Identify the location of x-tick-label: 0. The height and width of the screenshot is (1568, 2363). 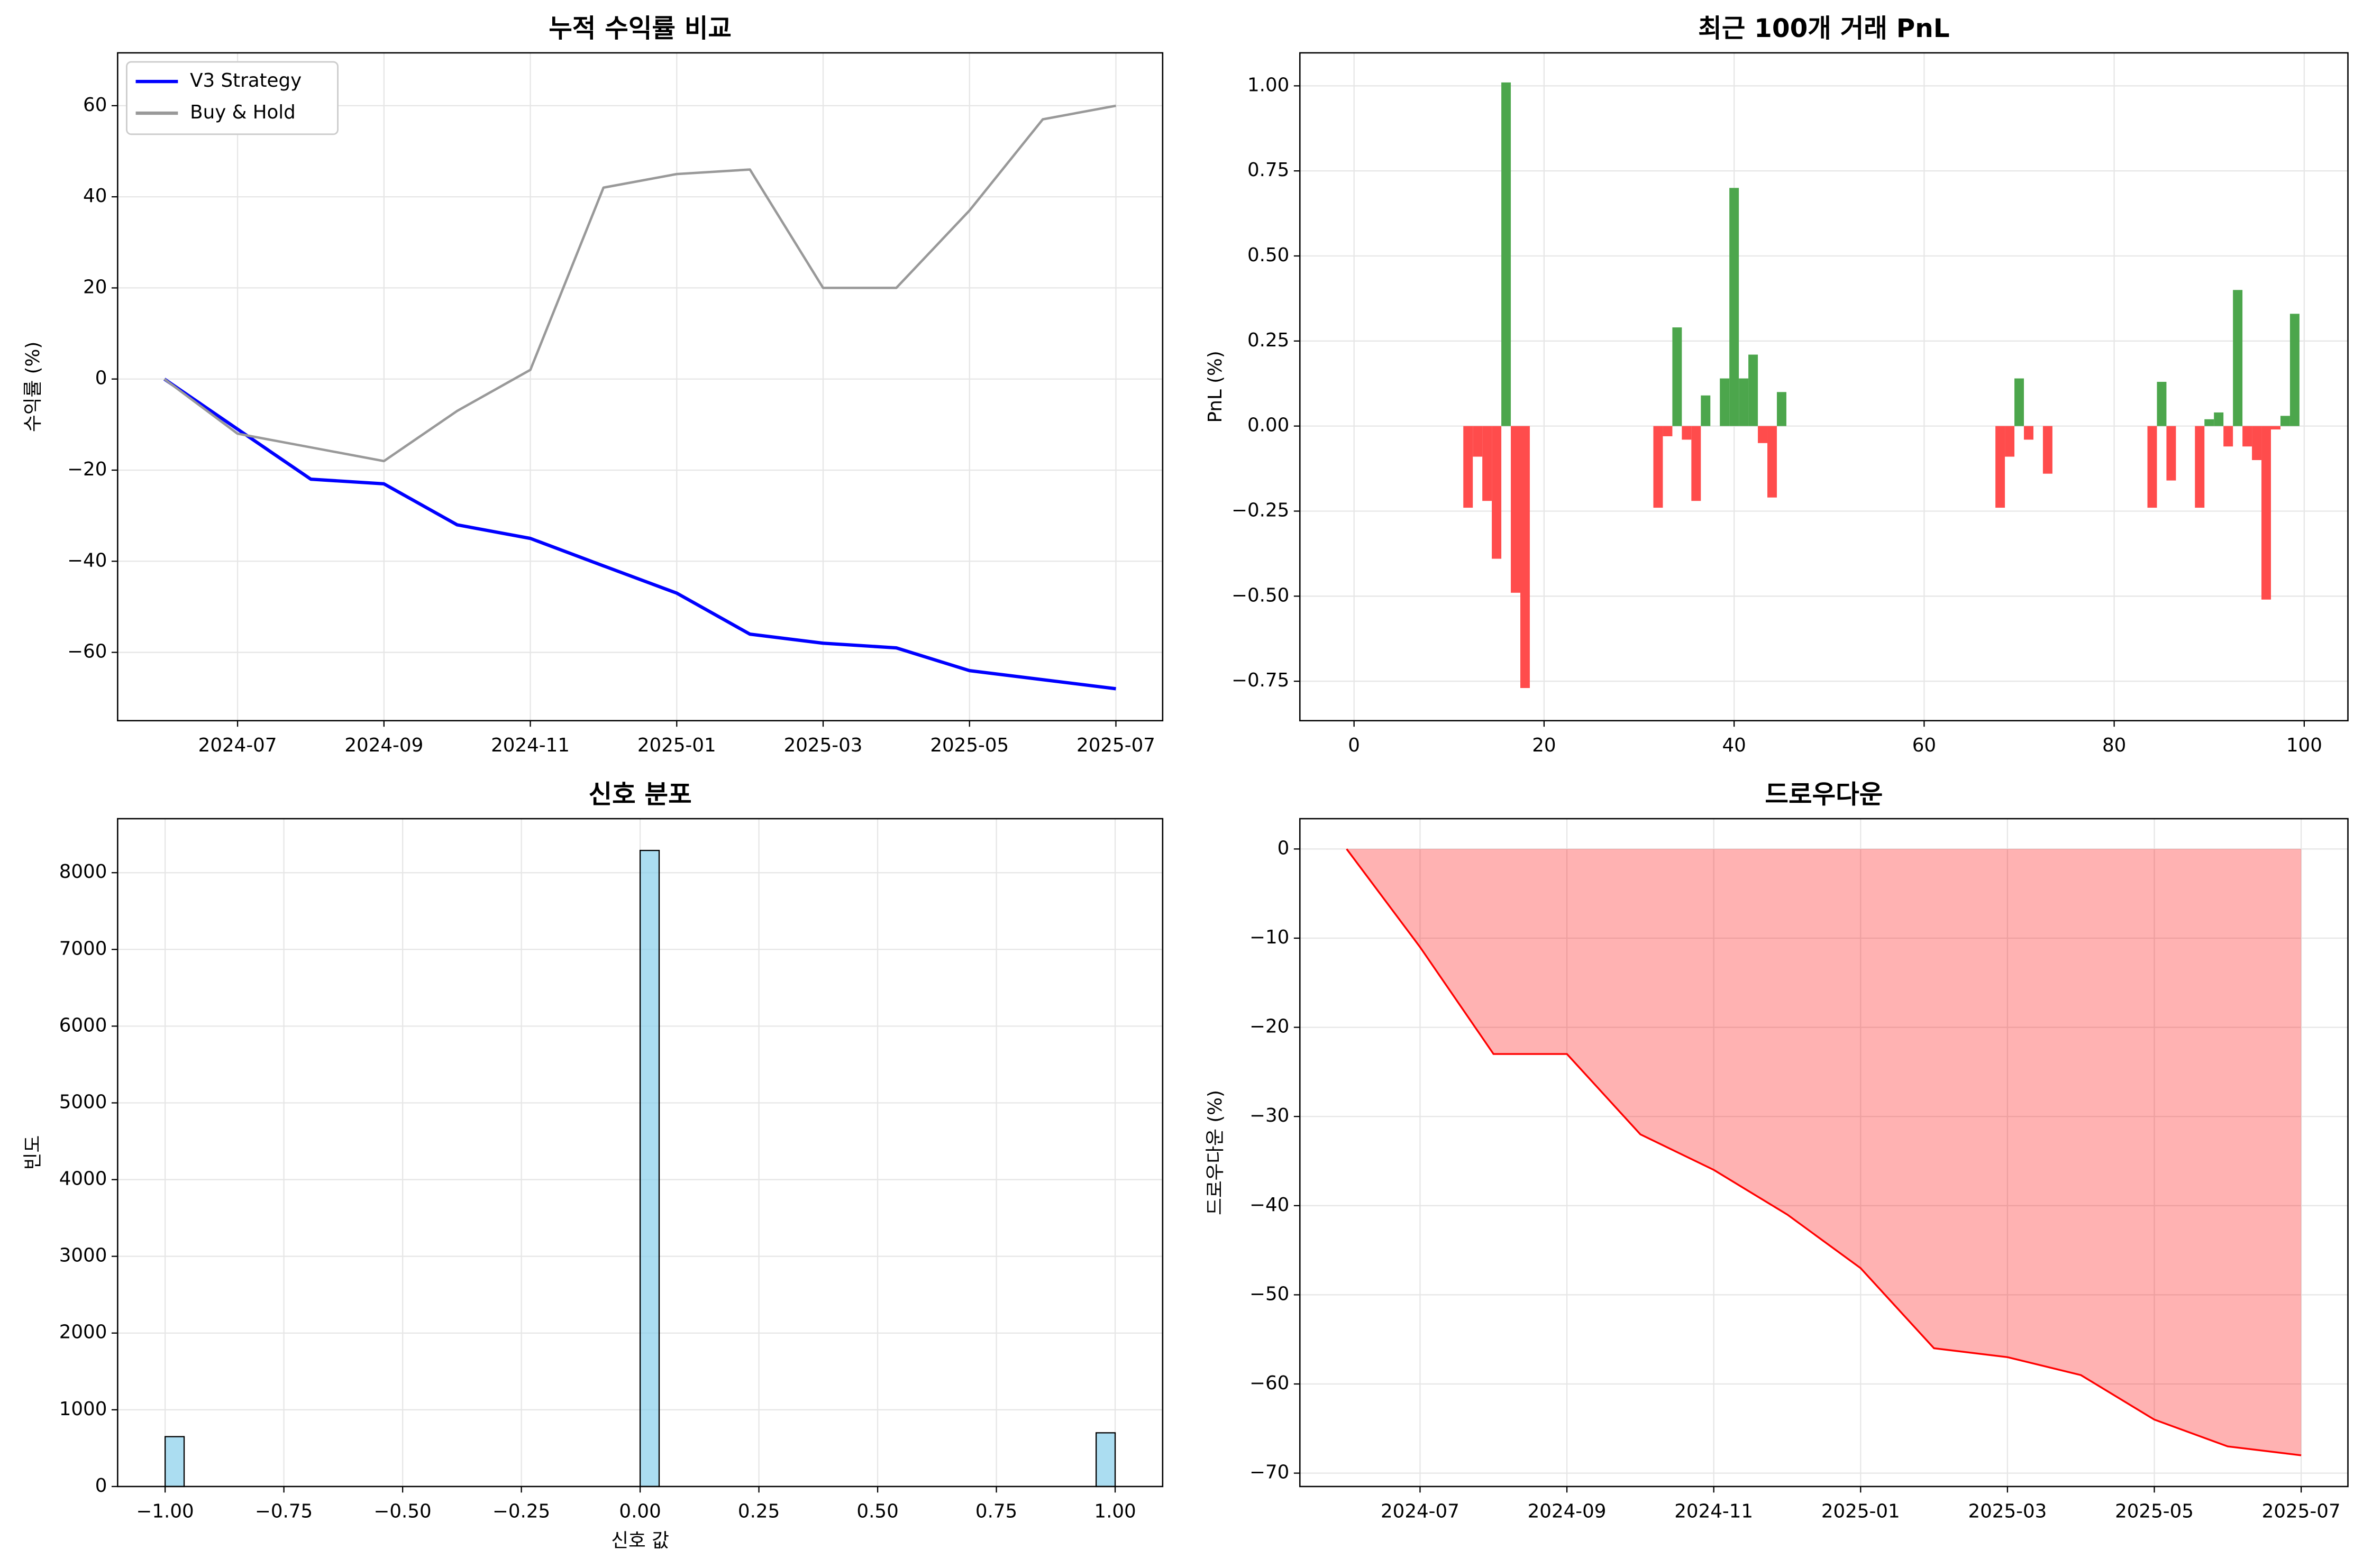
(1354, 745).